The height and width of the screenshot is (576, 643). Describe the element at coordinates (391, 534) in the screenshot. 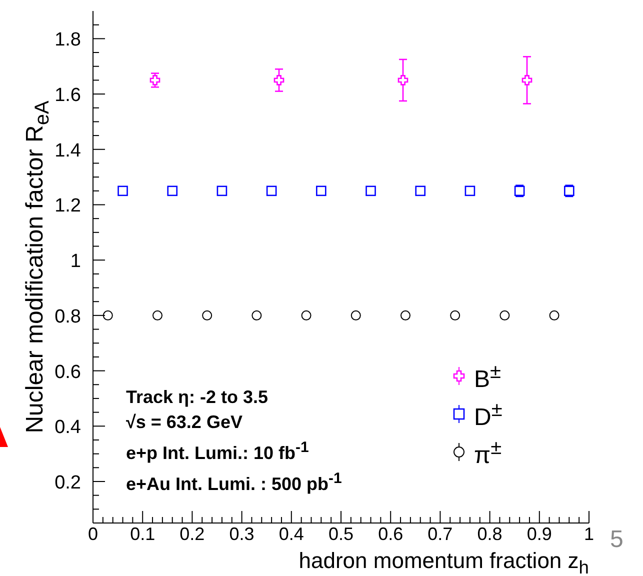

I see `x-tick-label: 0.6` at that location.